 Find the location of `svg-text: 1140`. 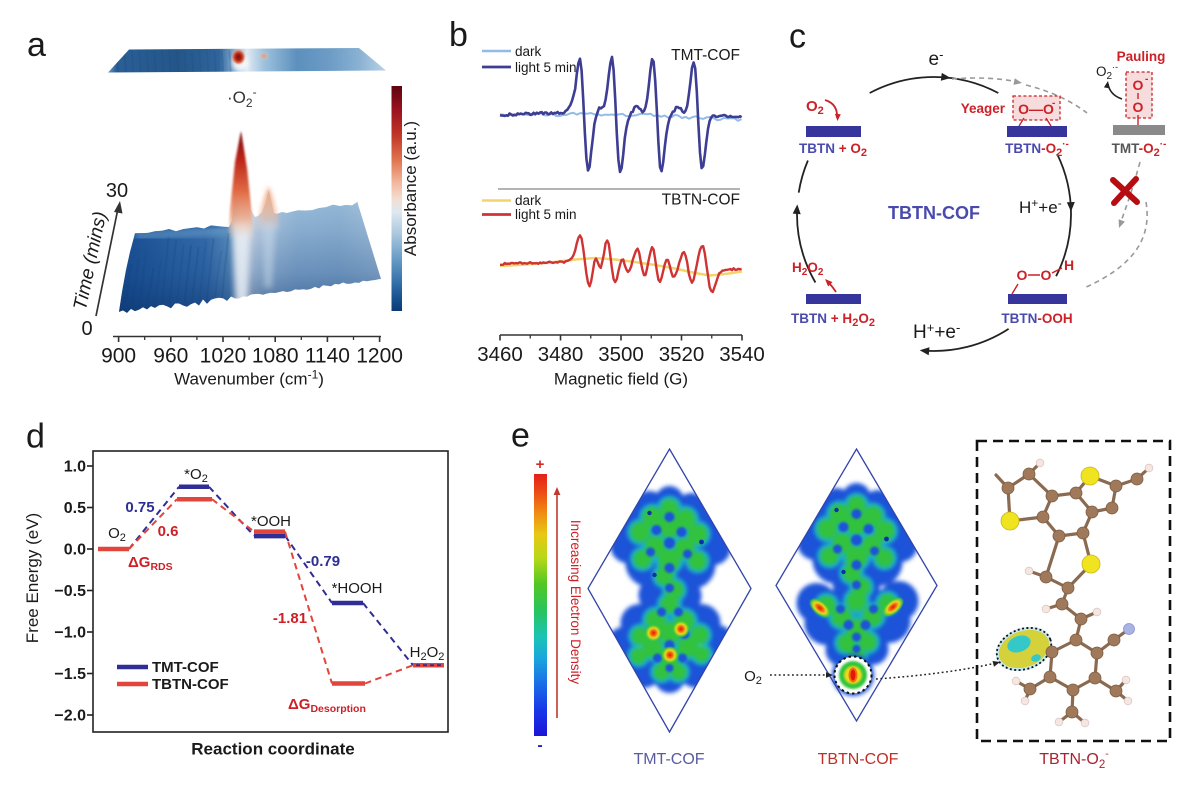

svg-text: 1140 is located at coordinates (327, 356).